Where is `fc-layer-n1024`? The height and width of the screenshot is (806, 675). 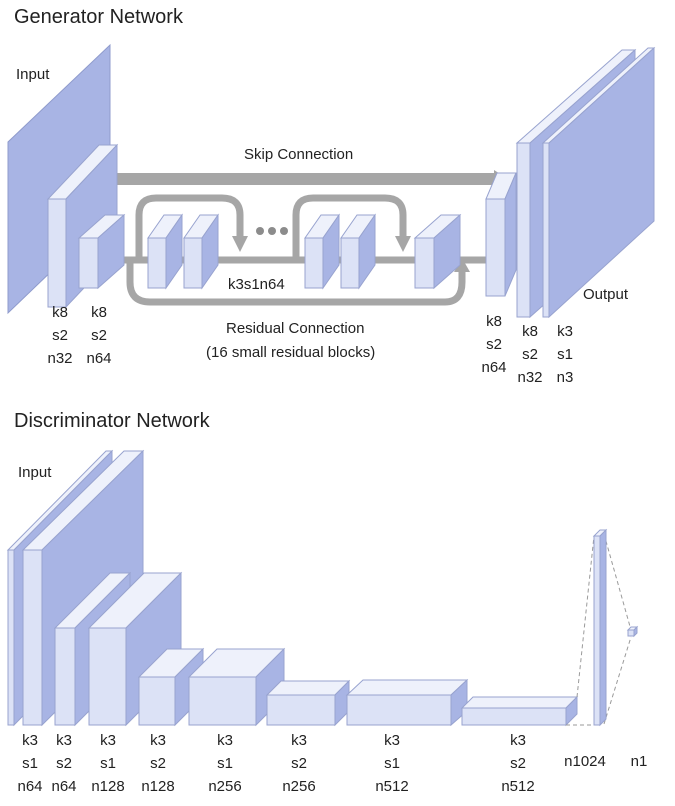 fc-layer-n1024 is located at coordinates (600, 627).